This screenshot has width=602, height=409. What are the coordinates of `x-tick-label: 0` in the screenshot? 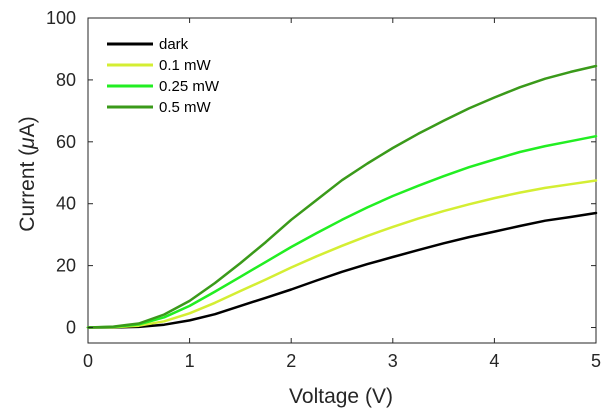 It's located at (88, 361).